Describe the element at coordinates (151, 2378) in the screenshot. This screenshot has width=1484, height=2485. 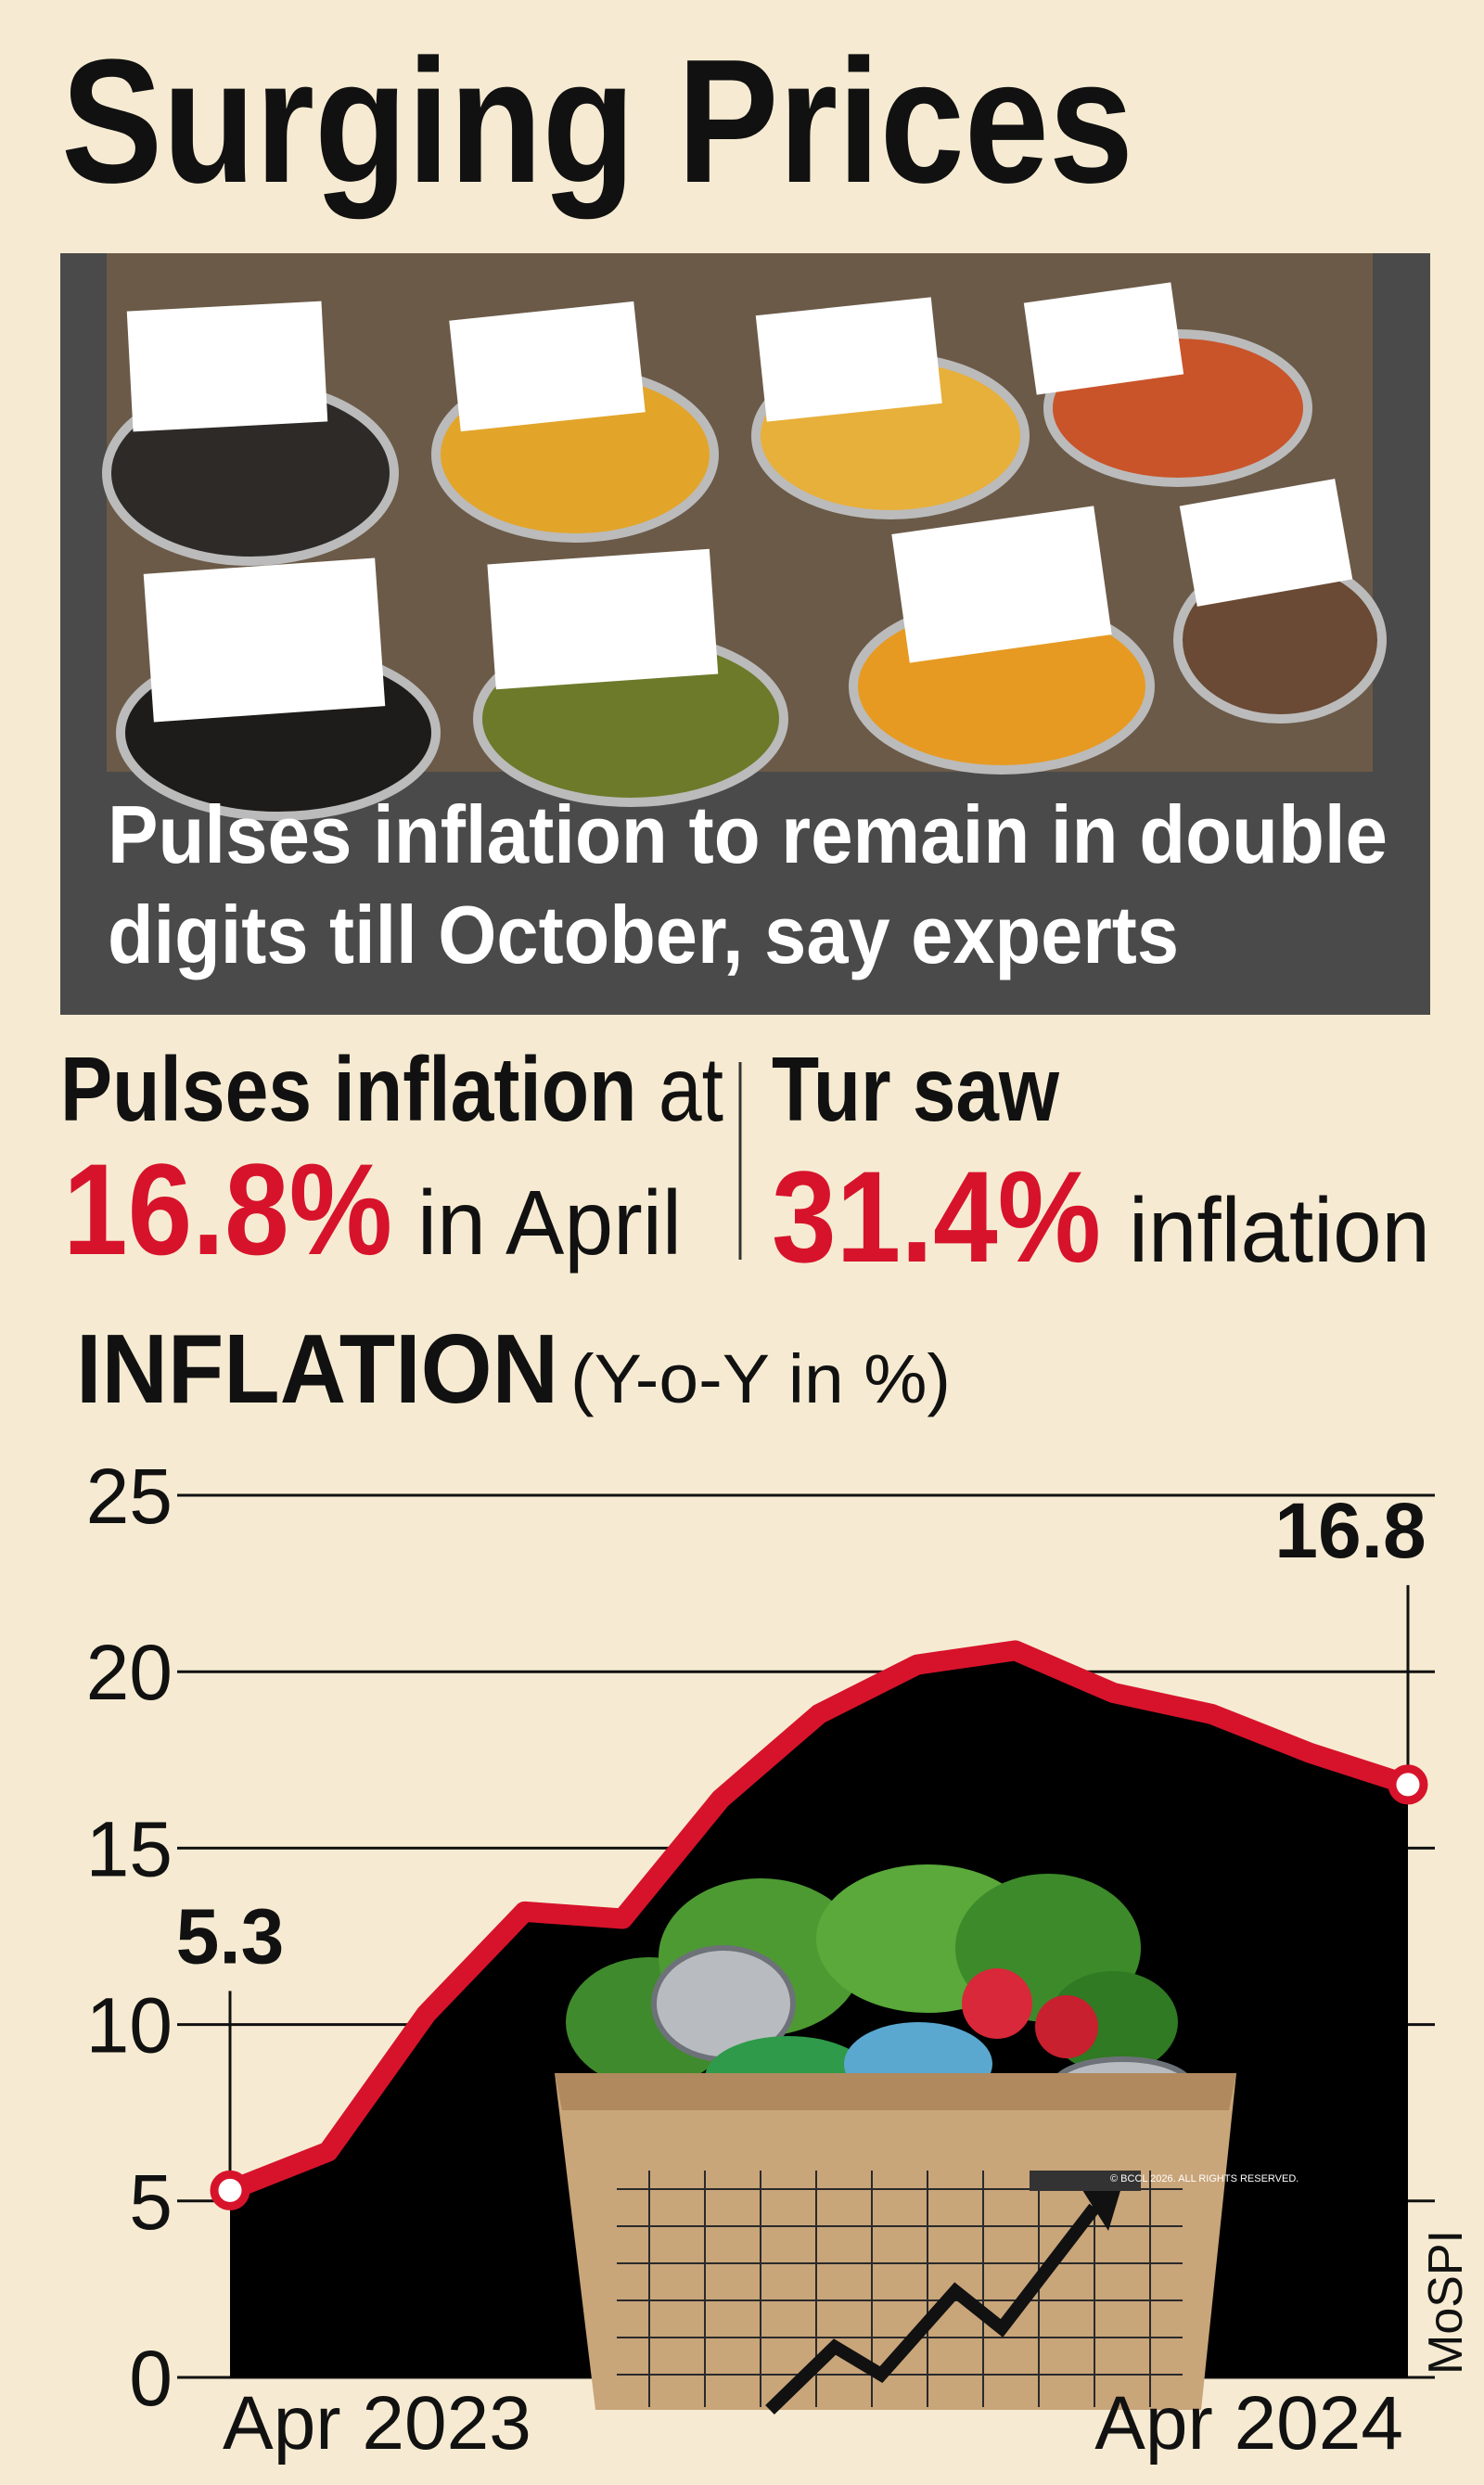
I see `y-tick-label: 0` at that location.